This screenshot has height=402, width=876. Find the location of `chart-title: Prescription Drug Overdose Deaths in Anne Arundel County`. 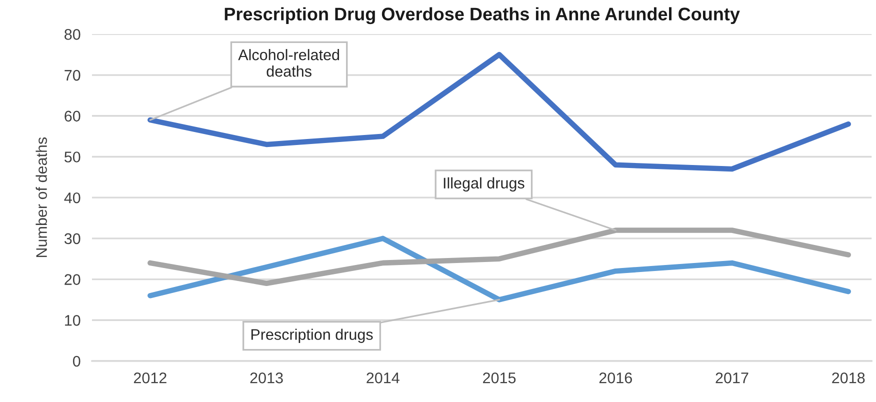

chart-title: Prescription Drug Overdose Deaths in Anne Arundel County is located at coordinates (482, 15).